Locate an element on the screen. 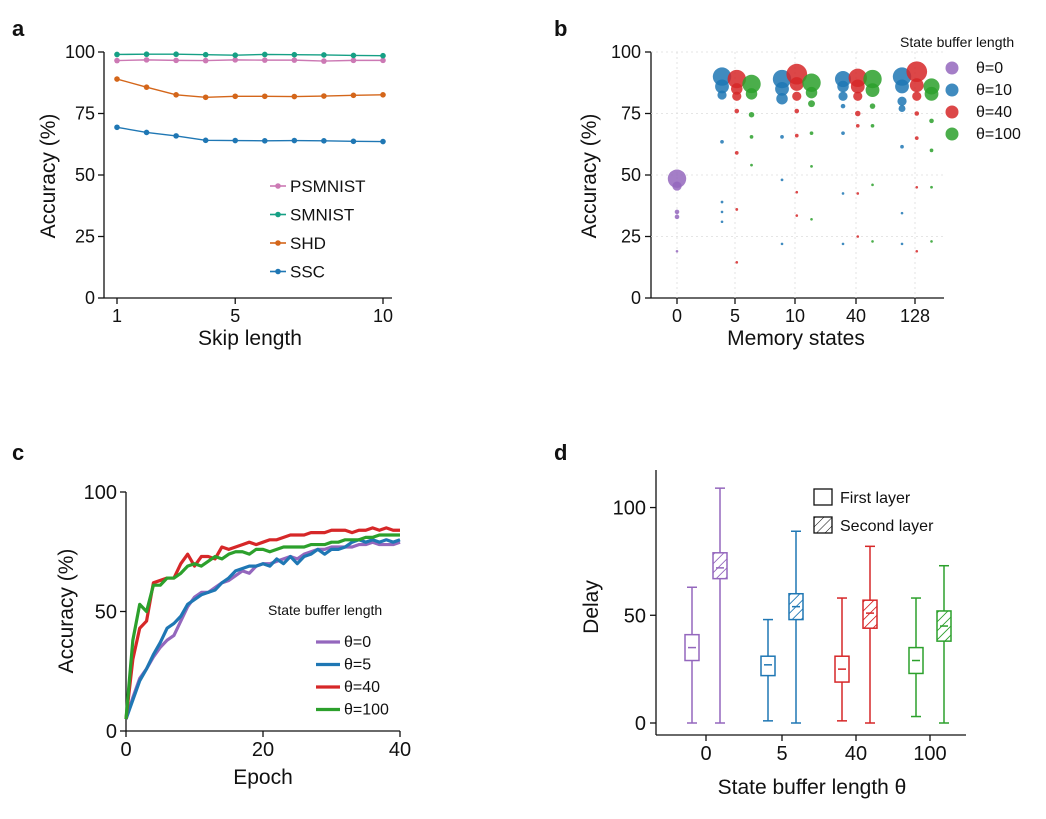 This screenshot has width=1046, height=819. panel-d-legend-second-layer-swatch is located at coordinates (823, 525).